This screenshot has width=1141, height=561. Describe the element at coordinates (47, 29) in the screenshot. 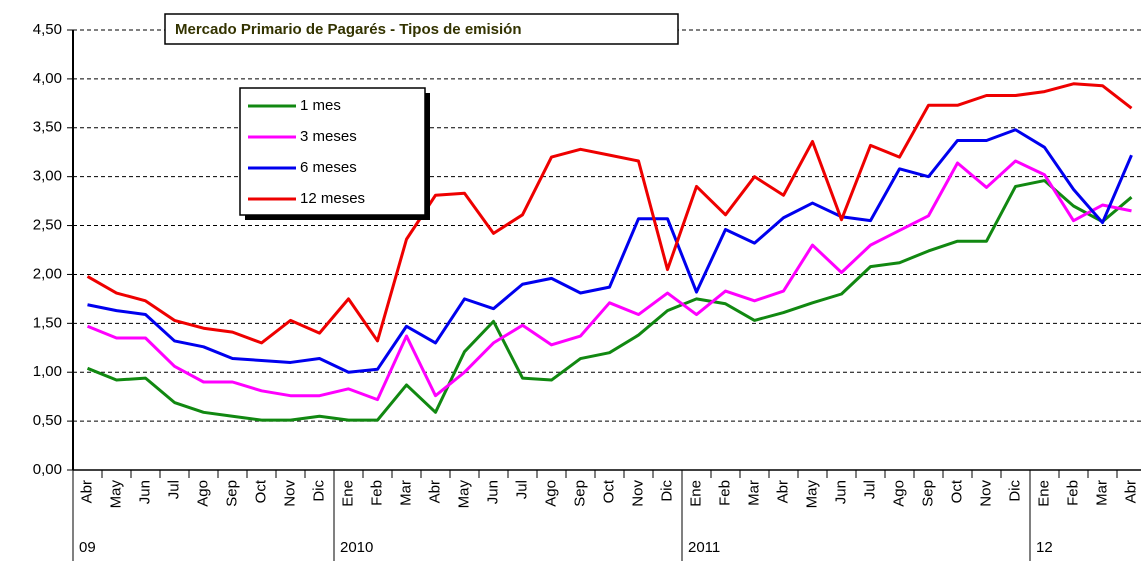

I see `y-tick-label: 4,50` at that location.